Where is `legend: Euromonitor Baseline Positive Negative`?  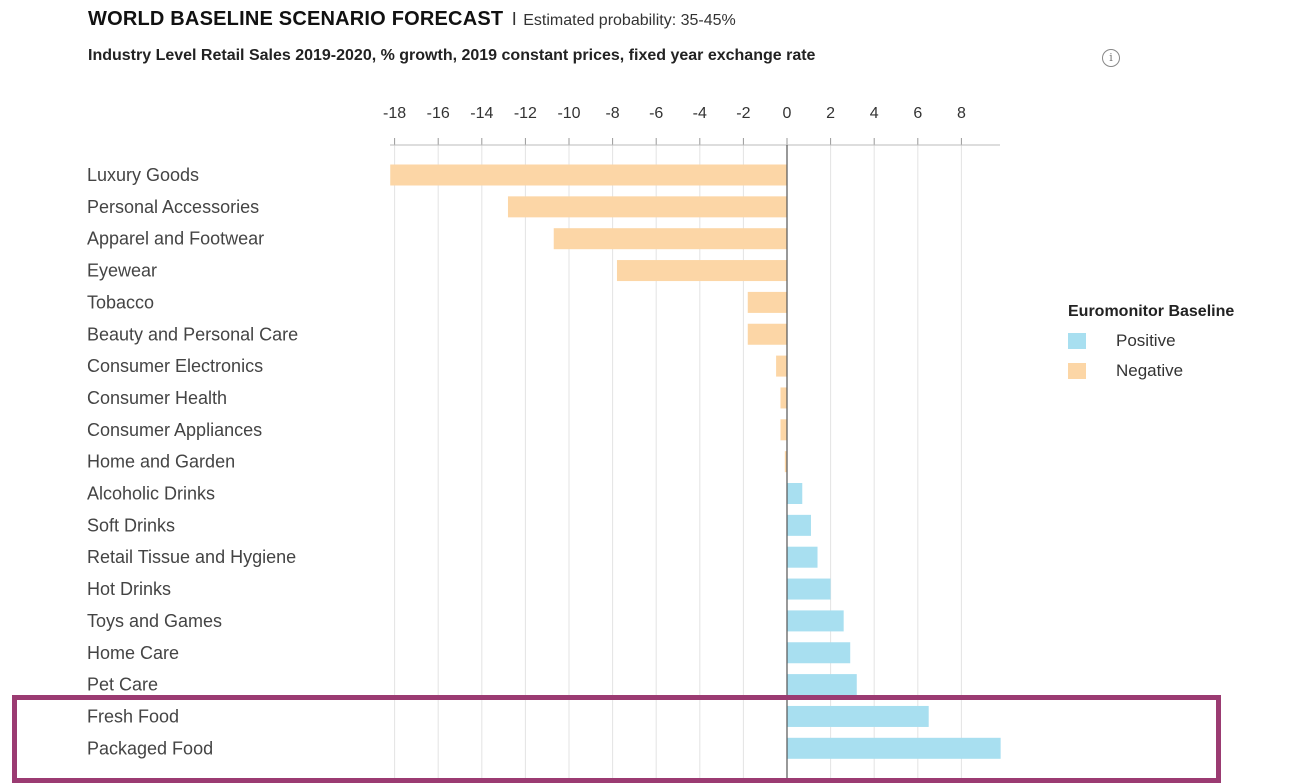
legend: Euromonitor Baseline Positive Negative is located at coordinates (1151, 342).